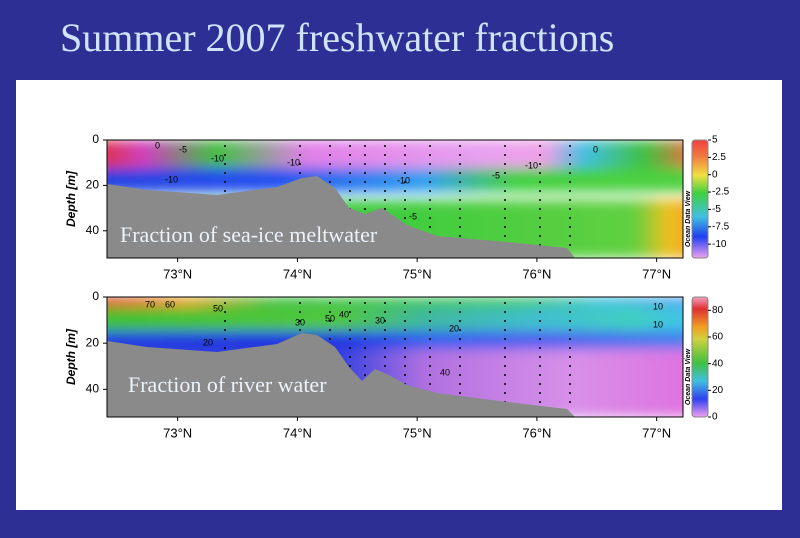 This screenshot has height=538, width=800. I want to click on y-tick-label: 40, so click(93, 230).